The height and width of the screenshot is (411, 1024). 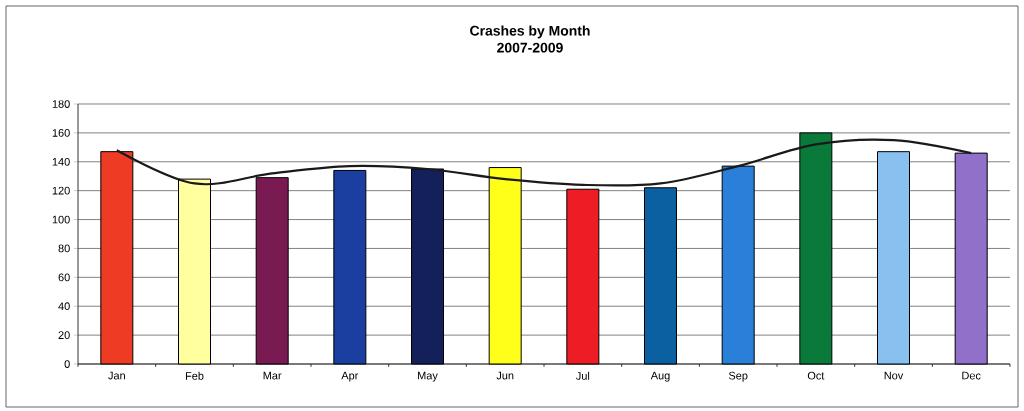 What do you see at coordinates (816, 375) in the screenshot?
I see `x-tick-label: Oct` at bounding box center [816, 375].